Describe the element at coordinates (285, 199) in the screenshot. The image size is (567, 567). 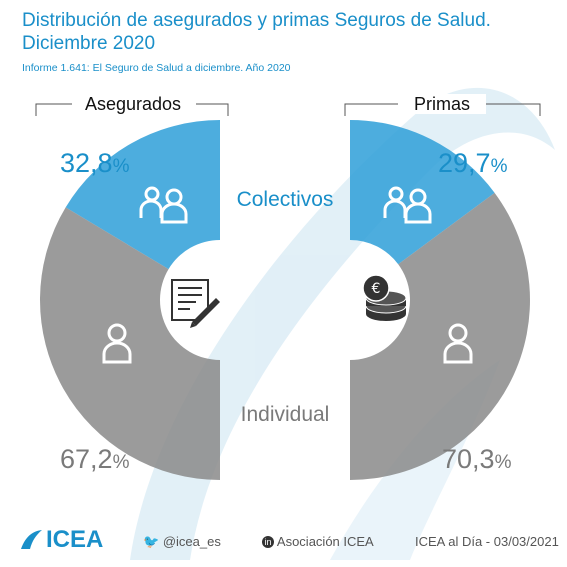
I see `legend-colectivos: Colectivos` at that location.